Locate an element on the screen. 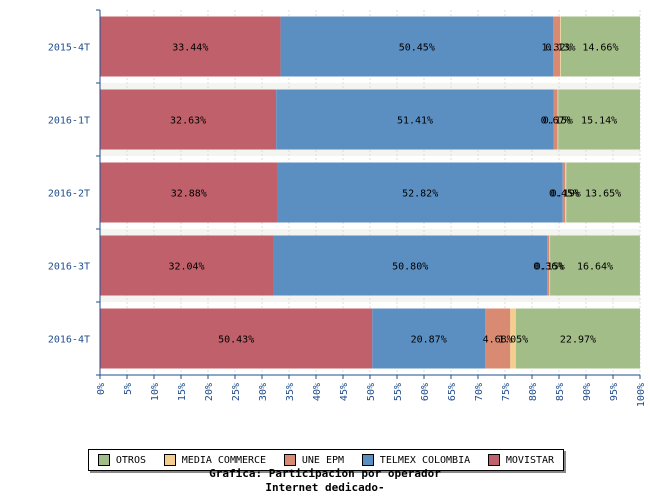  bar-data-label: 4.68% is located at coordinates (498, 340).